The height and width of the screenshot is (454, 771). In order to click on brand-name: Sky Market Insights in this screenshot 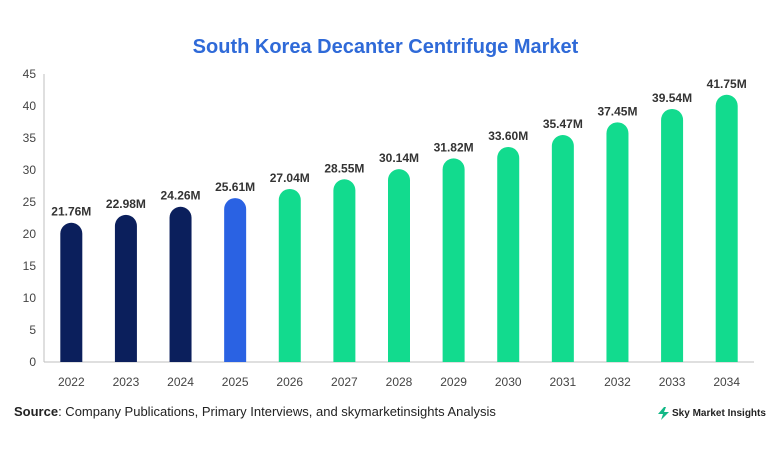, I will do `click(719, 413)`.